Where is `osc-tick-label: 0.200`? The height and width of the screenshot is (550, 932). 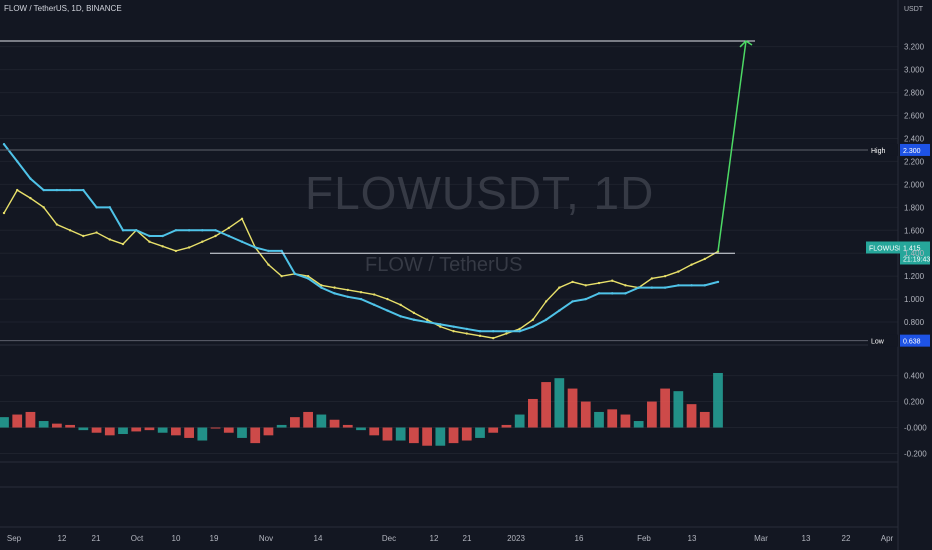 osc-tick-label: 0.200 is located at coordinates (914, 402).